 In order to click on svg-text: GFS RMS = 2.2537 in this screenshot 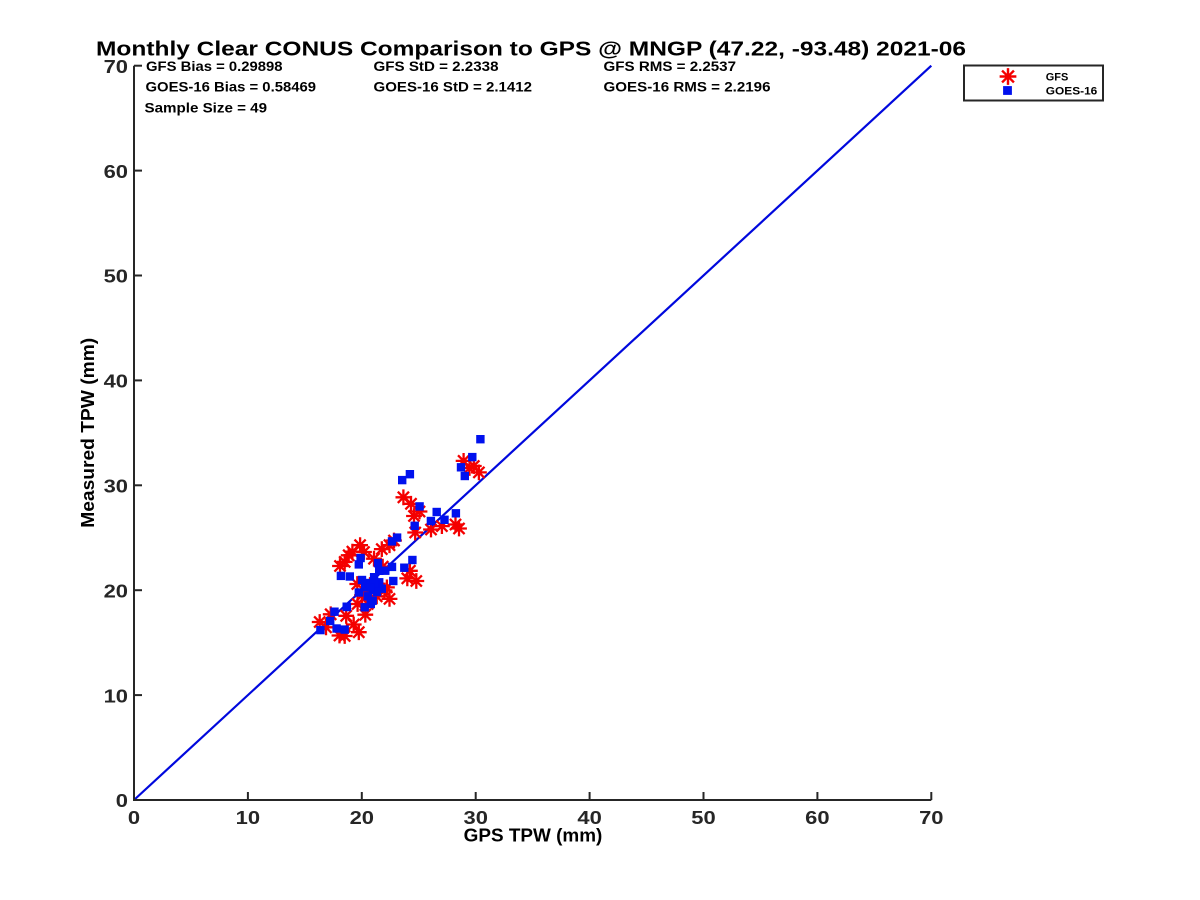, I will do `click(670, 66)`.